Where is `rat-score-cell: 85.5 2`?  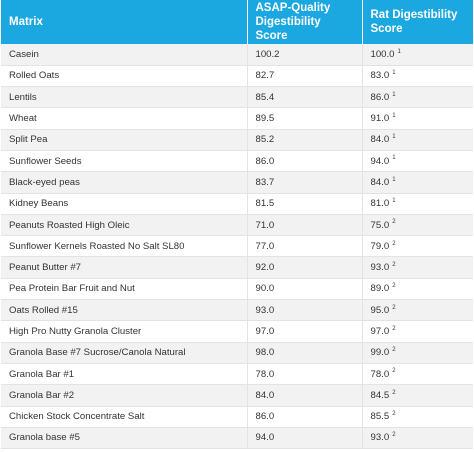
rat-score-cell: 85.5 2 is located at coordinates (417, 417).